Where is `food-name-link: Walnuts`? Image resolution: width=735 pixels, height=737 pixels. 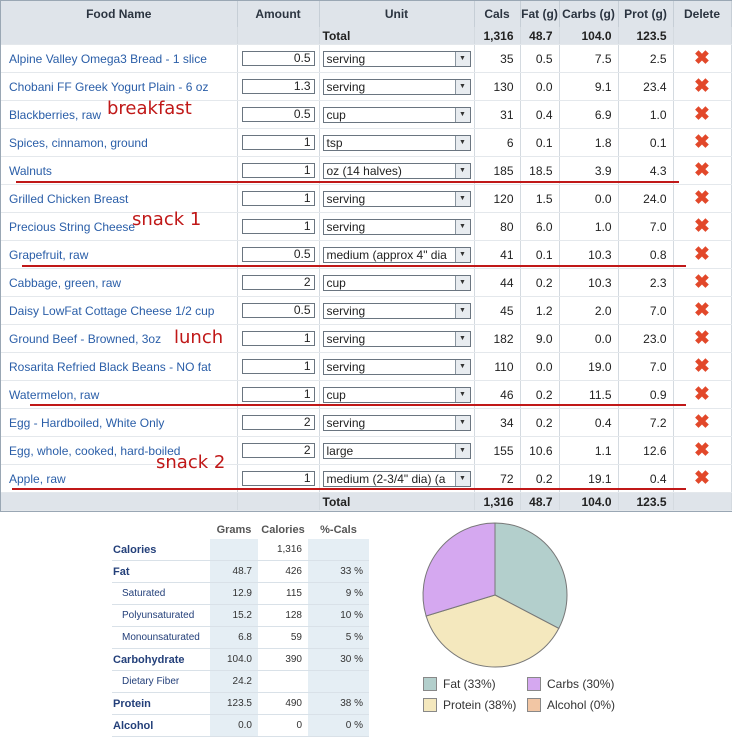 food-name-link: Walnuts is located at coordinates (119, 170).